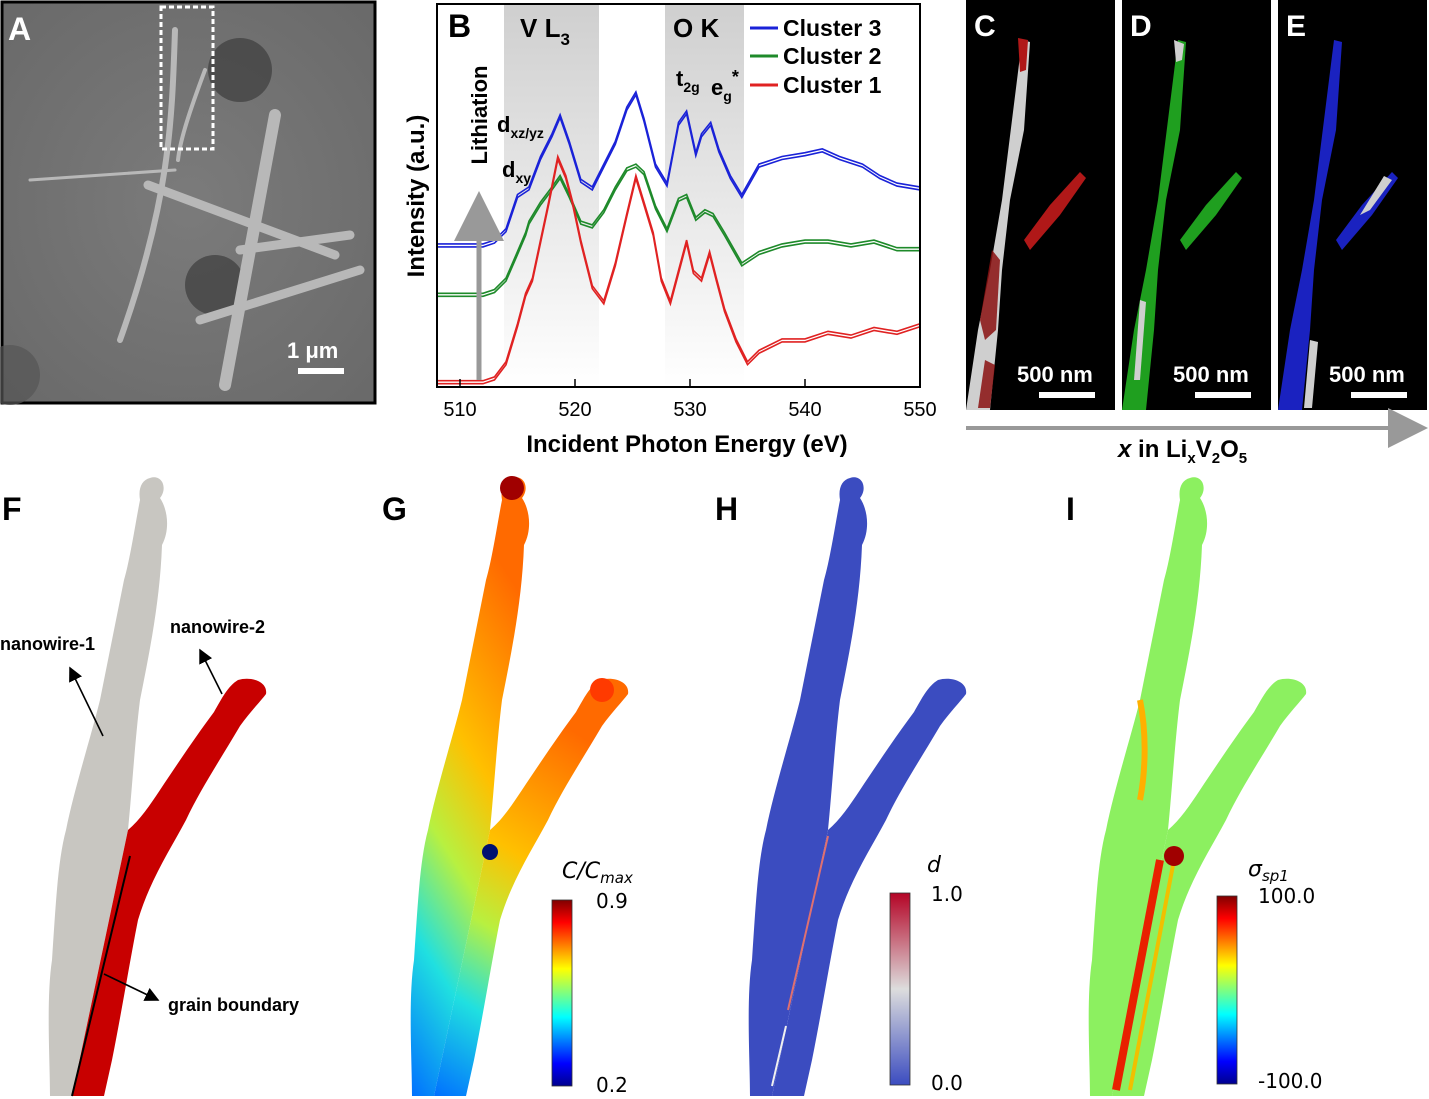  What do you see at coordinates (169, 887) in the screenshot?
I see `nanowire-2-shape` at bounding box center [169, 887].